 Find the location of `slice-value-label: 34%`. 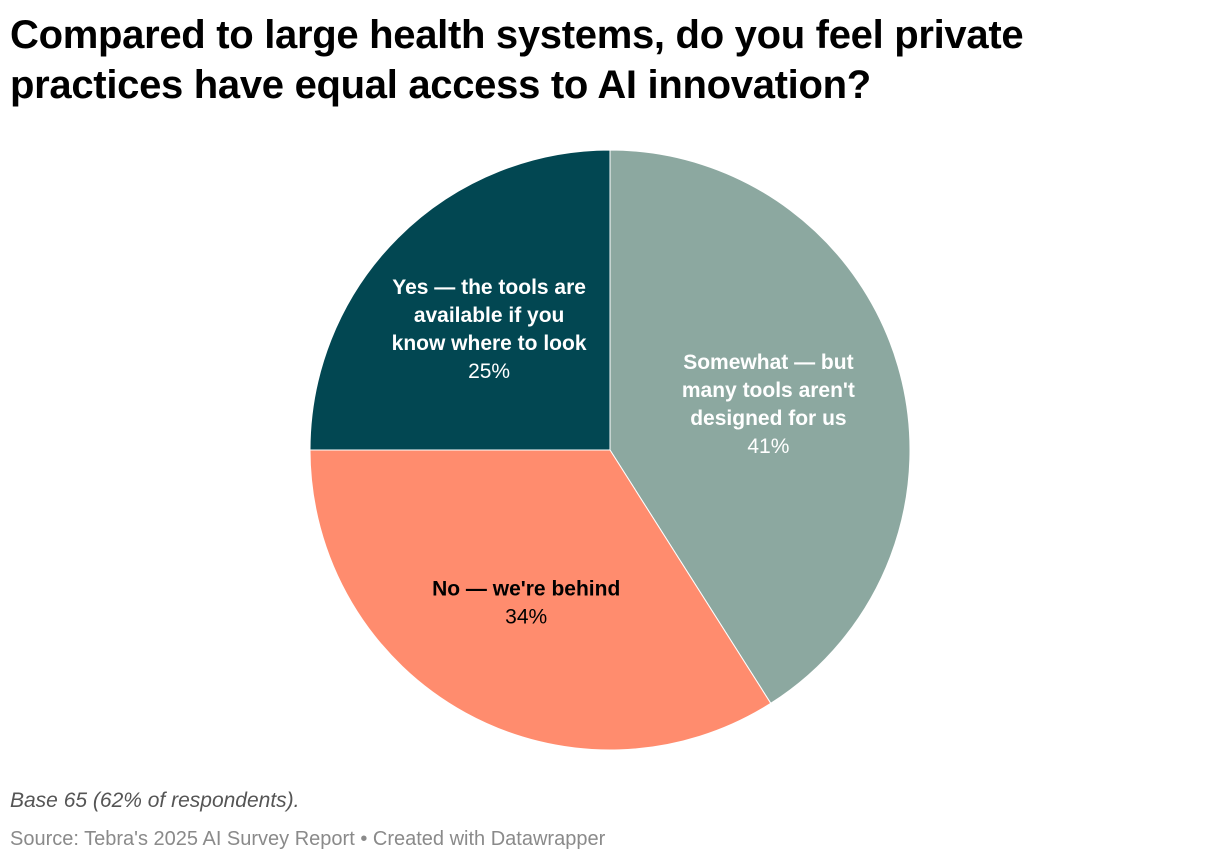

slice-value-label: 34% is located at coordinates (526, 617).